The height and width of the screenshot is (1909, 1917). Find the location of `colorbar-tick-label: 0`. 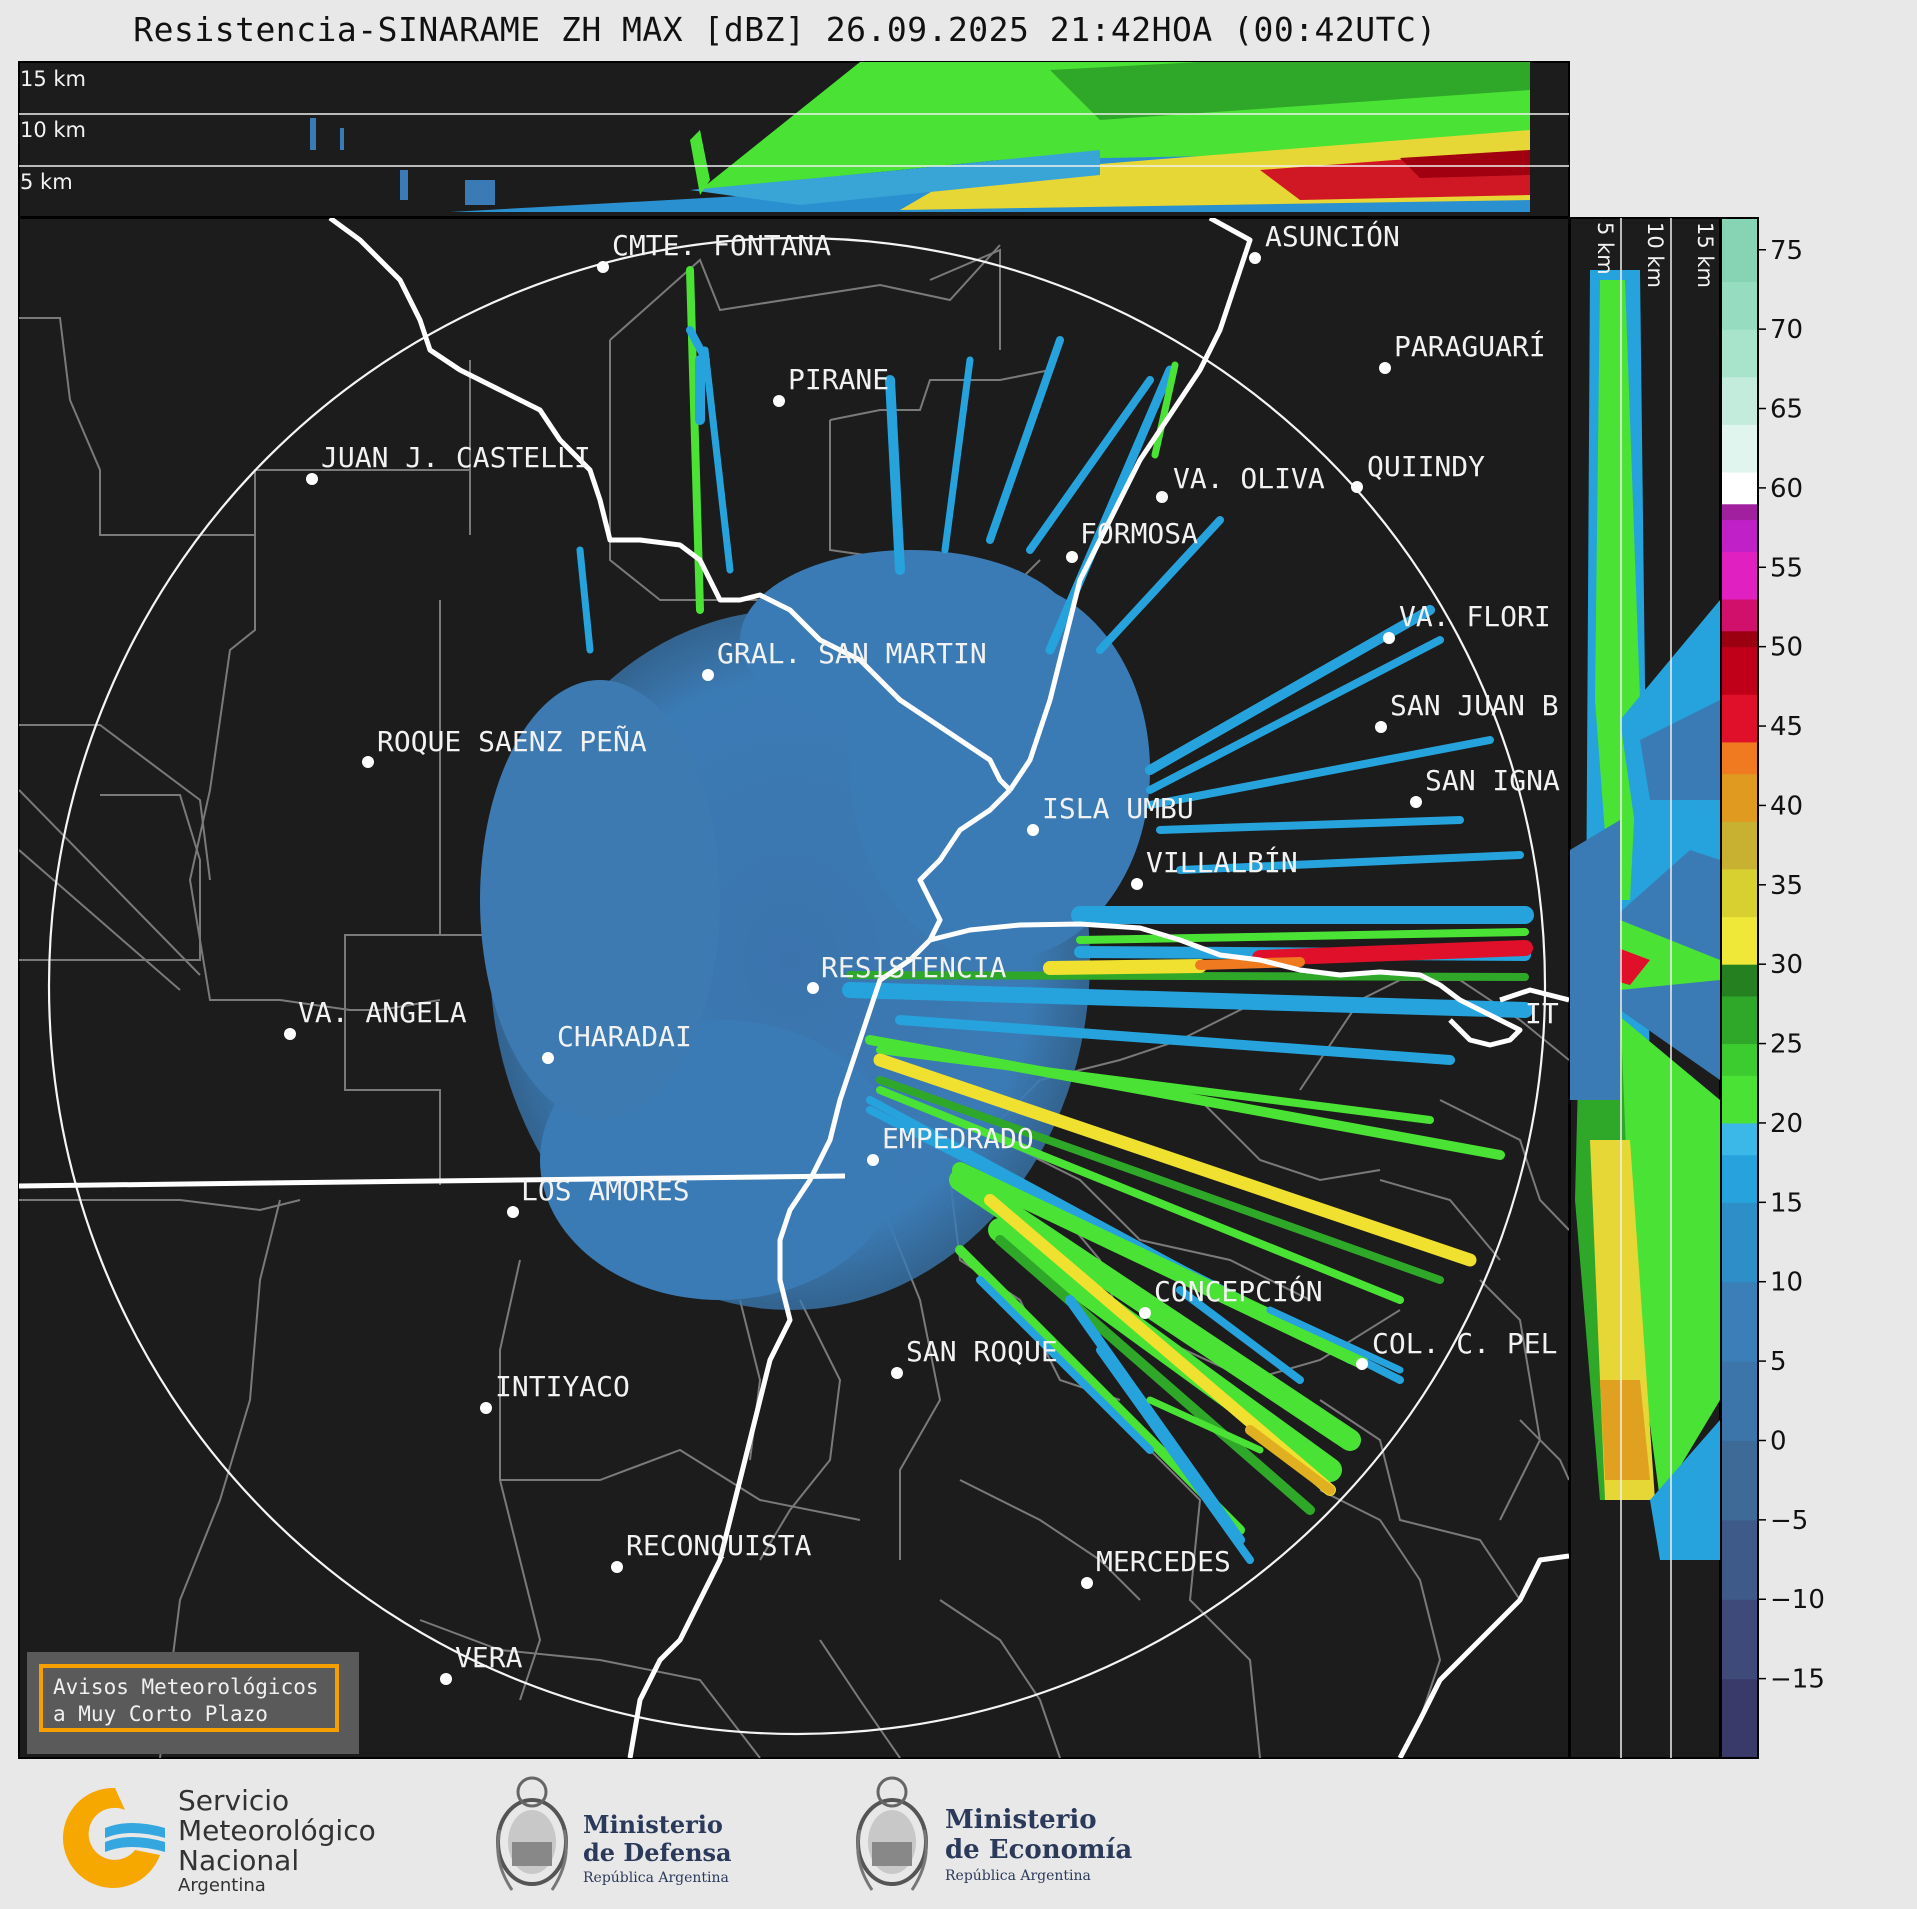

colorbar-tick-label: 0 is located at coordinates (1778, 1441).